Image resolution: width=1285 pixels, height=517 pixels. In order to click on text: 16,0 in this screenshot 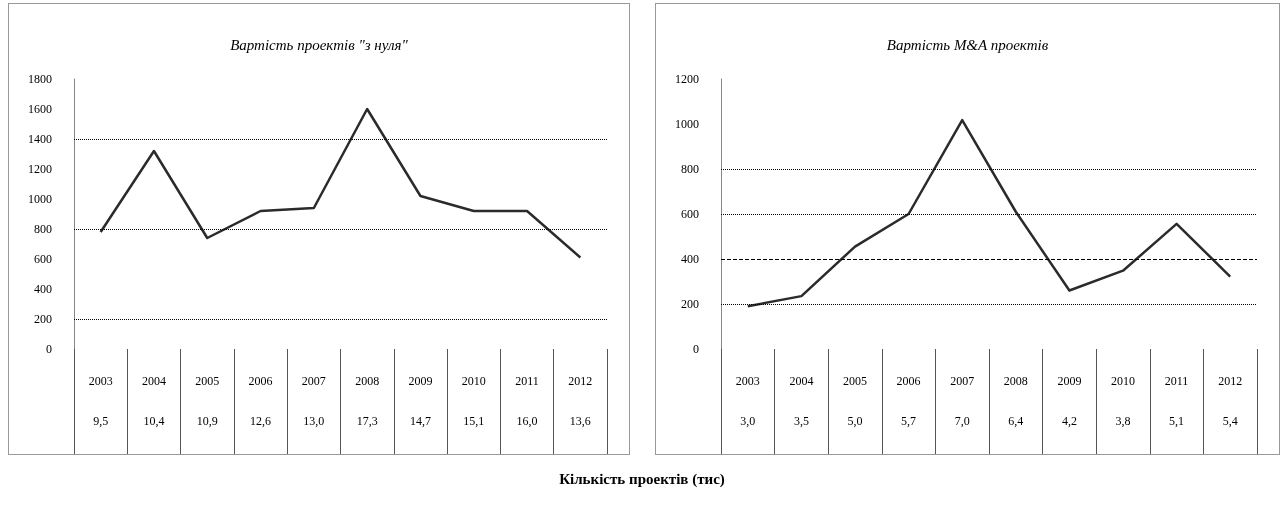, I will do `click(527, 421)`.